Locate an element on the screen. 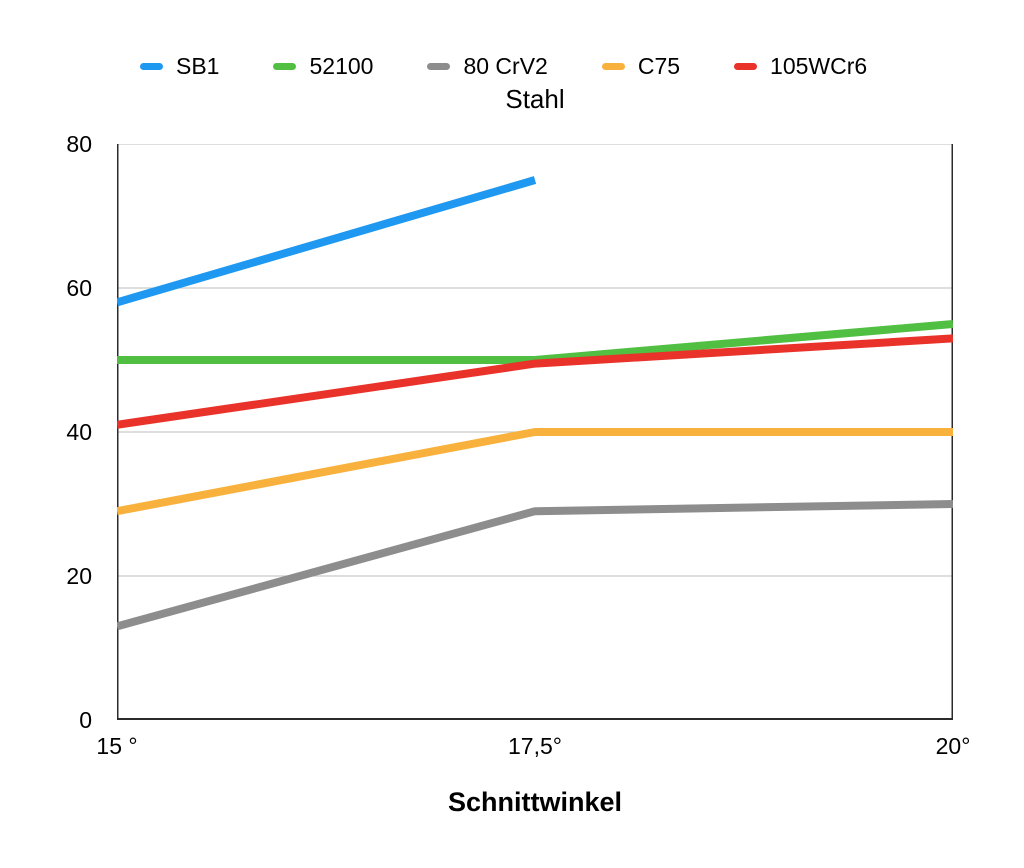 This screenshot has width=1024, height=868. legend-item: SB1 is located at coordinates (179, 66).